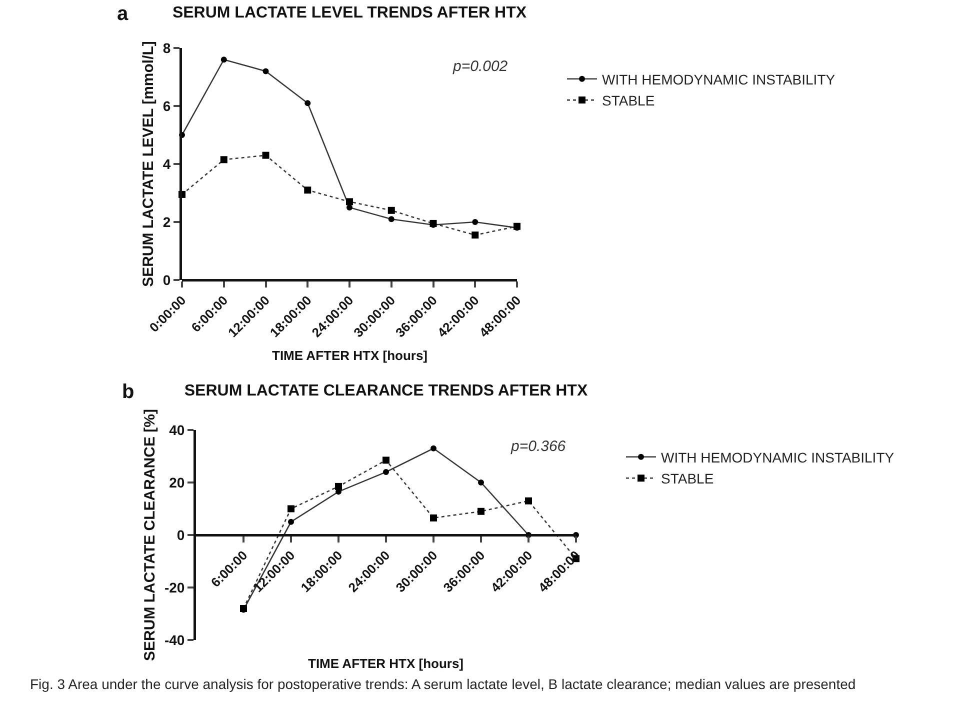 Image resolution: width=978 pixels, height=706 pixels. Describe the element at coordinates (174, 587) in the screenshot. I see `y-tick-label: -20` at that location.